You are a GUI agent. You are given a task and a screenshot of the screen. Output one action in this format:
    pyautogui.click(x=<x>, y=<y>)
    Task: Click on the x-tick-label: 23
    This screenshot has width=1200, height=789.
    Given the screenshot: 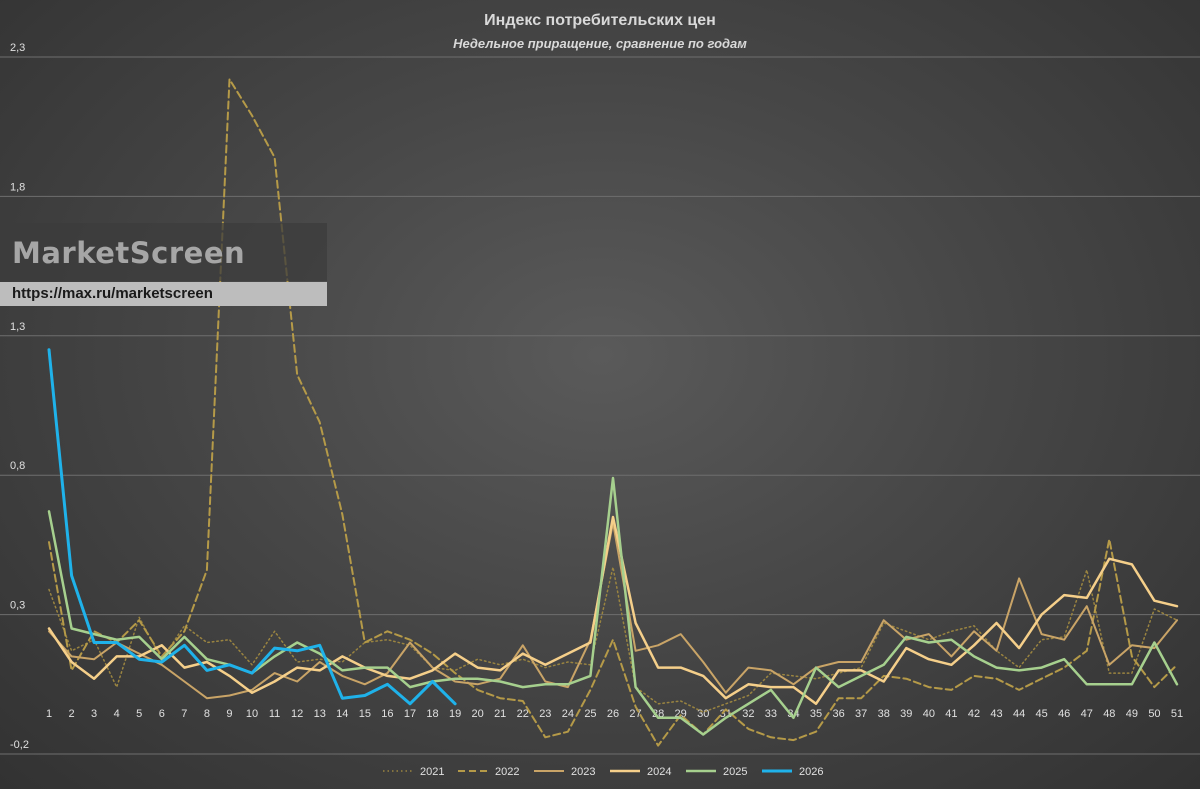 What is the action you would take?
    pyautogui.click(x=545, y=714)
    